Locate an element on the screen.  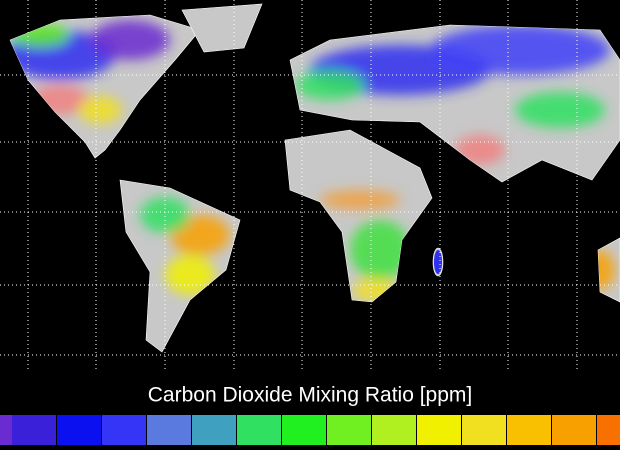
map-title: Carbon Dioxide Mixing Ratio [ppm] is located at coordinates (310, 395).